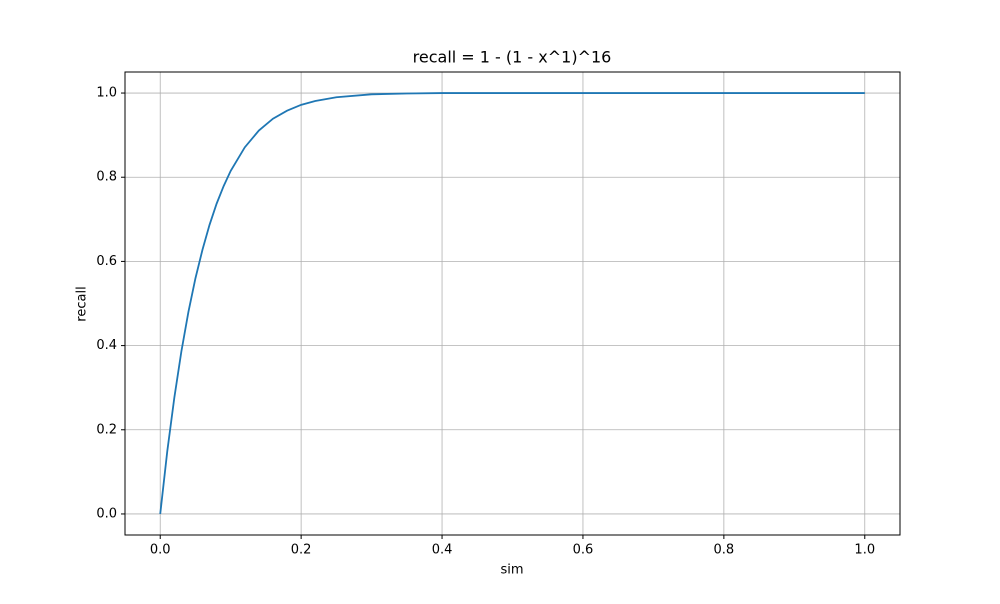 This screenshot has height=604, width=1000. I want to click on x-tick-label: 0.4, so click(442, 550).